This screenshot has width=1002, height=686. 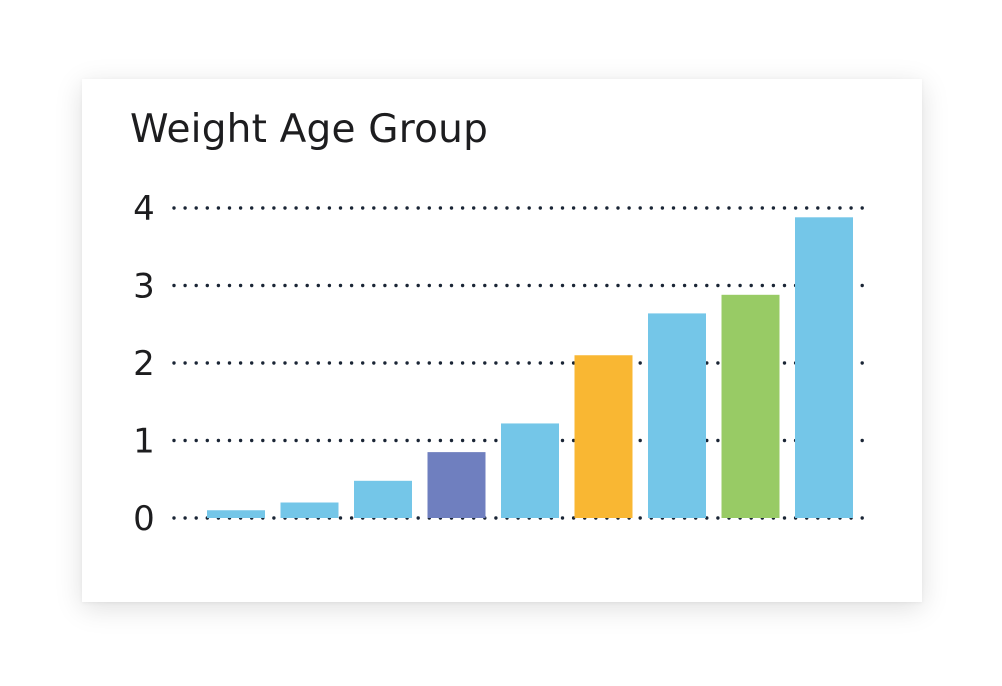 What do you see at coordinates (309, 129) in the screenshot?
I see `chart-title: Weight Age Group` at bounding box center [309, 129].